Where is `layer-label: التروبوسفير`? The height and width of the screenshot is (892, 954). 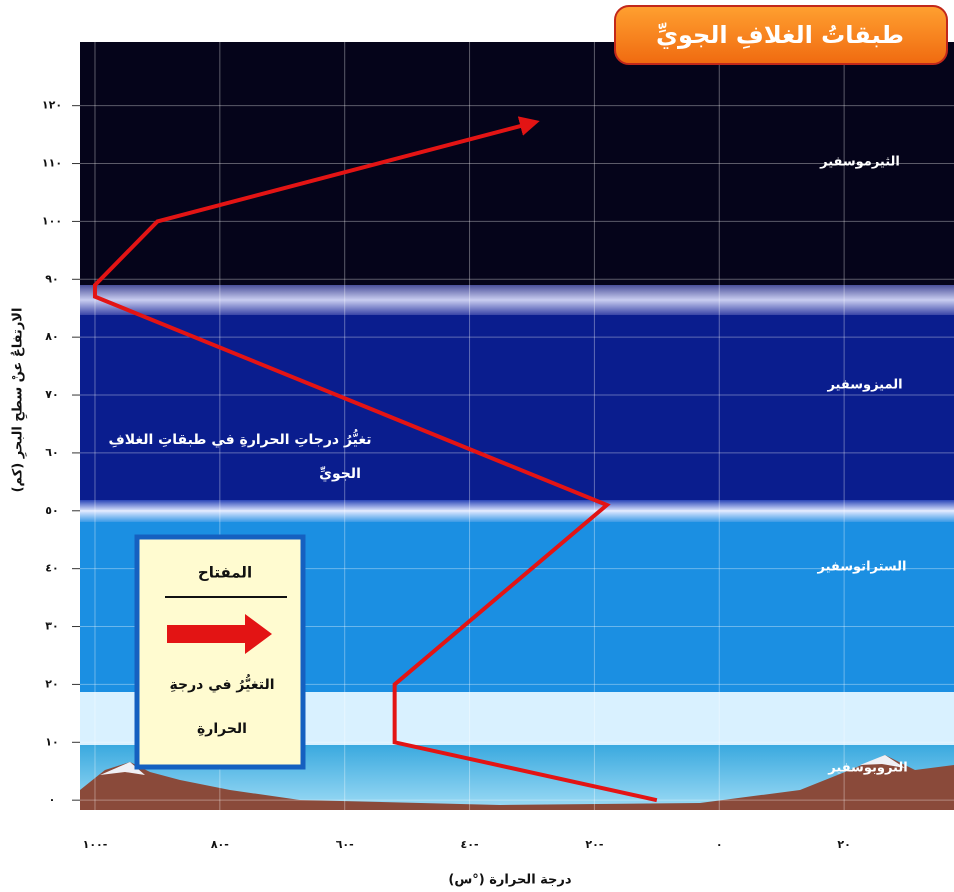 layer-label: التروبوسفير is located at coordinates (867, 768).